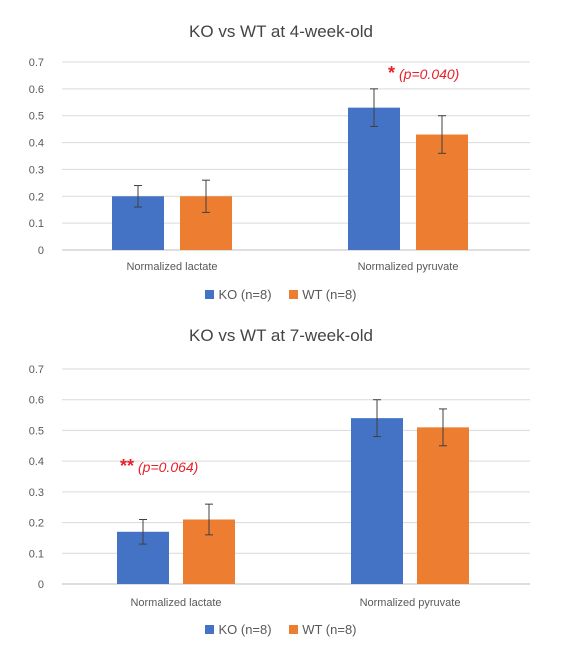 Image resolution: width=562 pixels, height=651 pixels. Describe the element at coordinates (127, 466) in the screenshot. I see `significance-stars: **` at that location.